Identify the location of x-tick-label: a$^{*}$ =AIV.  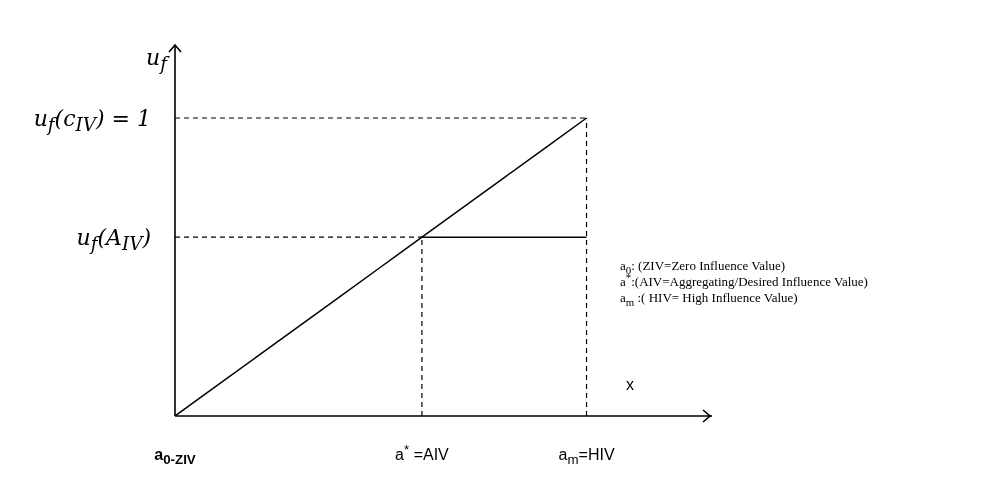
(422, 452).